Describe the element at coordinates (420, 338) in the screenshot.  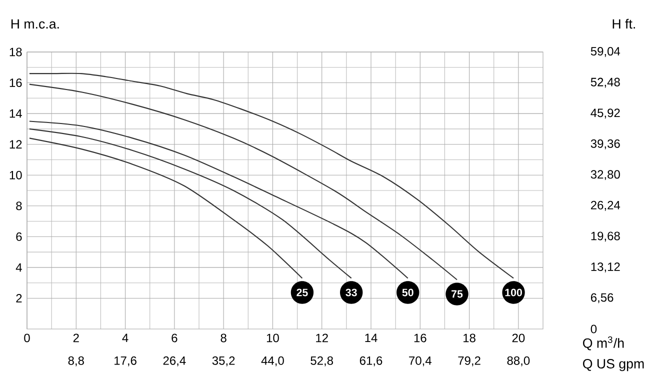
I see `x-tick-label: 16` at that location.